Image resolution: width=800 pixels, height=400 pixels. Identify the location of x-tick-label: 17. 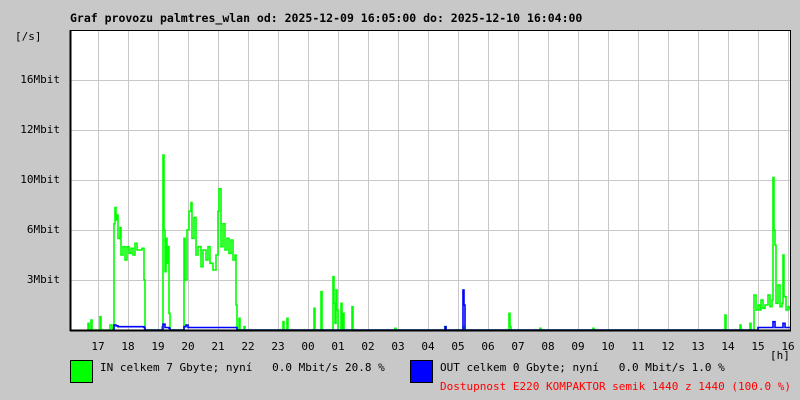
(98, 346).